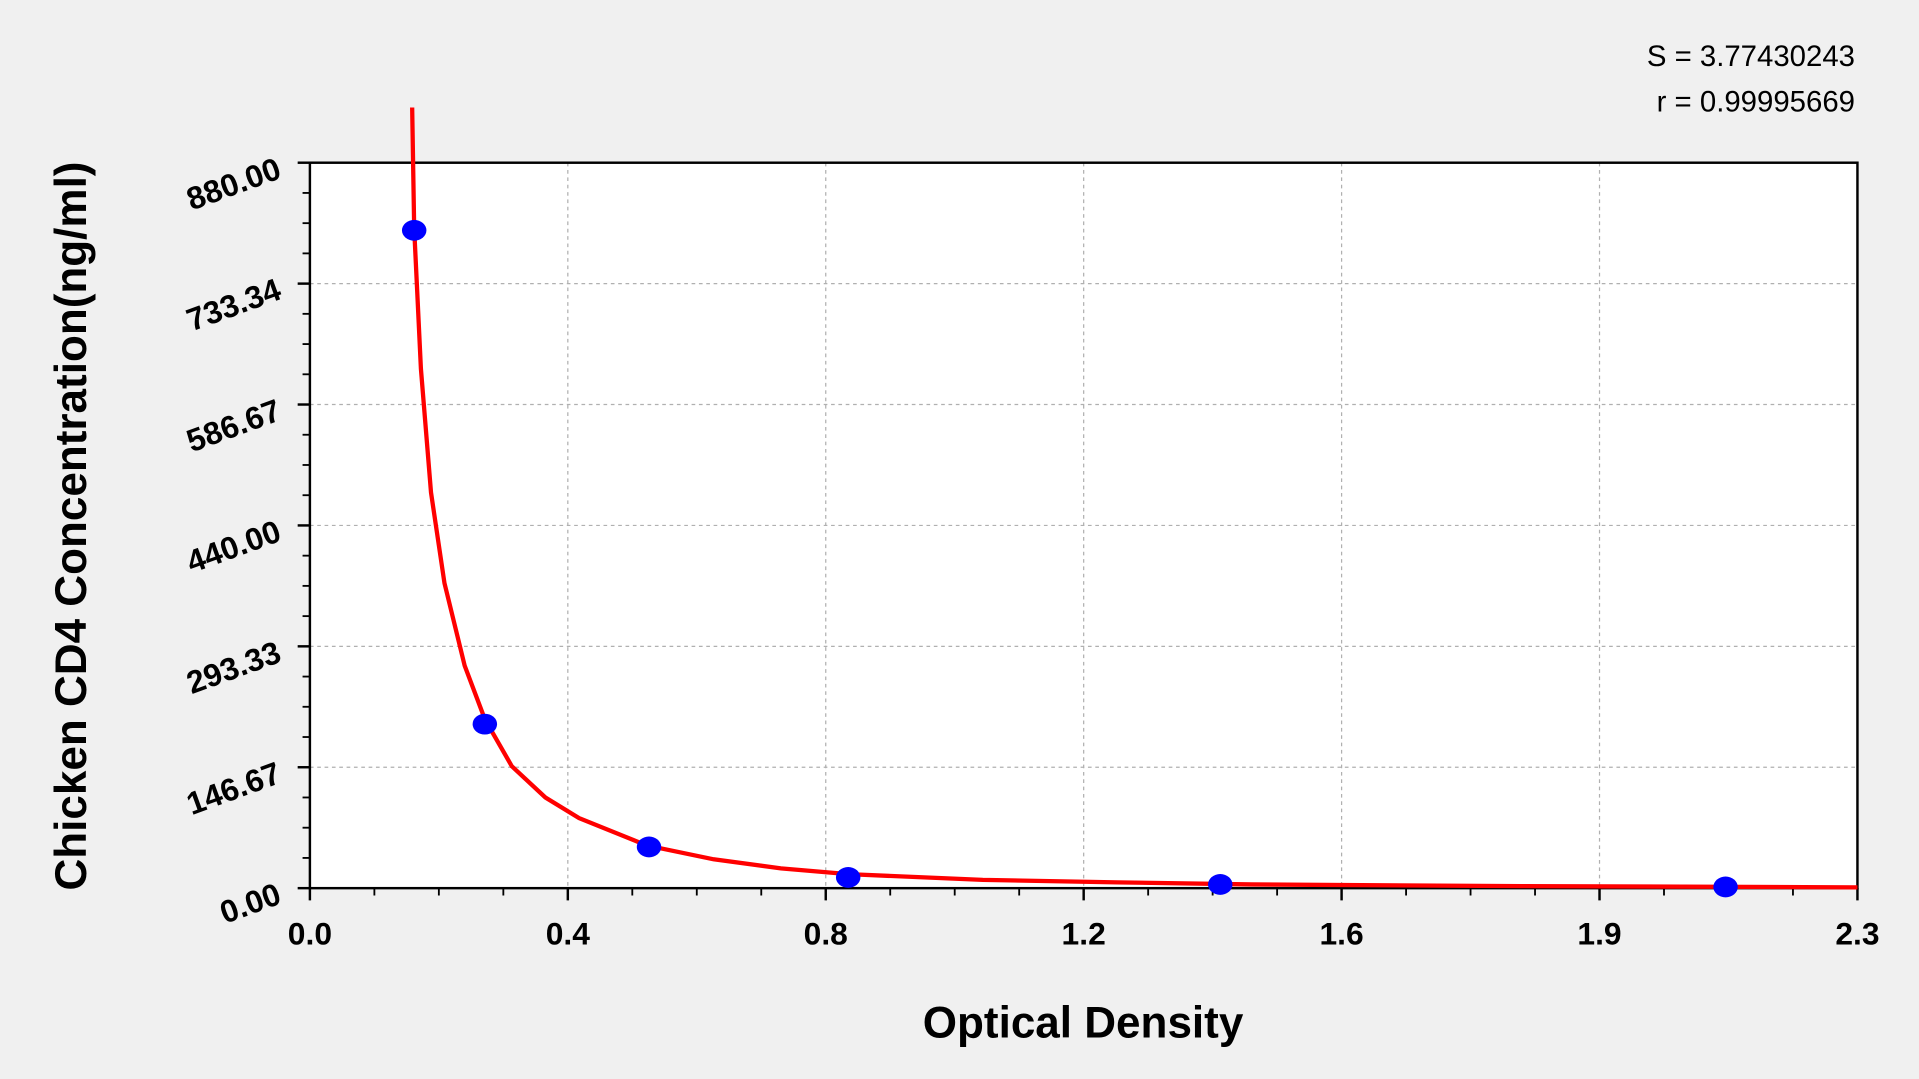 The width and height of the screenshot is (1919, 1079). What do you see at coordinates (234, 546) in the screenshot?
I see `y-tick-label: 440.00` at bounding box center [234, 546].